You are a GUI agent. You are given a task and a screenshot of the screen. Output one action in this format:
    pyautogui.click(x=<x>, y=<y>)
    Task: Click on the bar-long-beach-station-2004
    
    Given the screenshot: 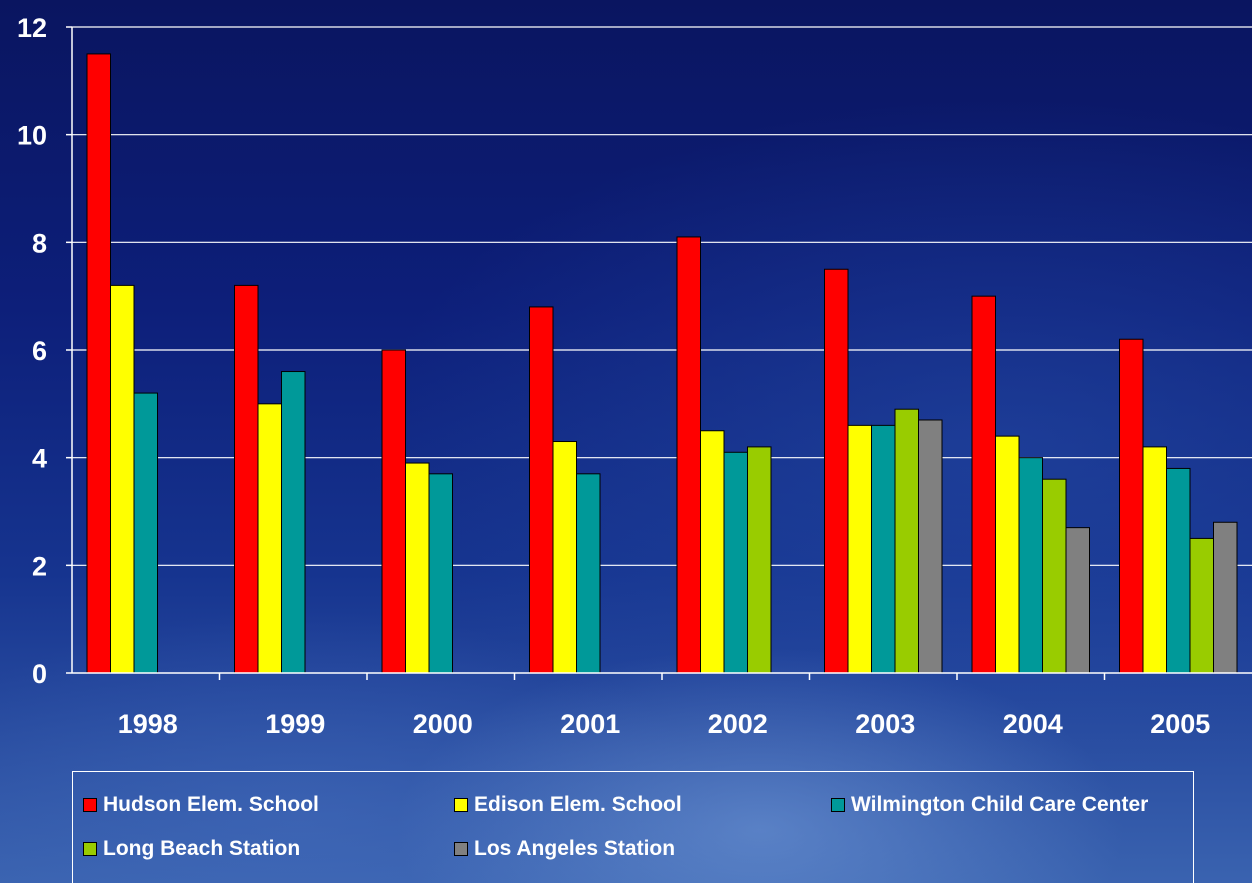 What is the action you would take?
    pyautogui.click(x=1054, y=576)
    